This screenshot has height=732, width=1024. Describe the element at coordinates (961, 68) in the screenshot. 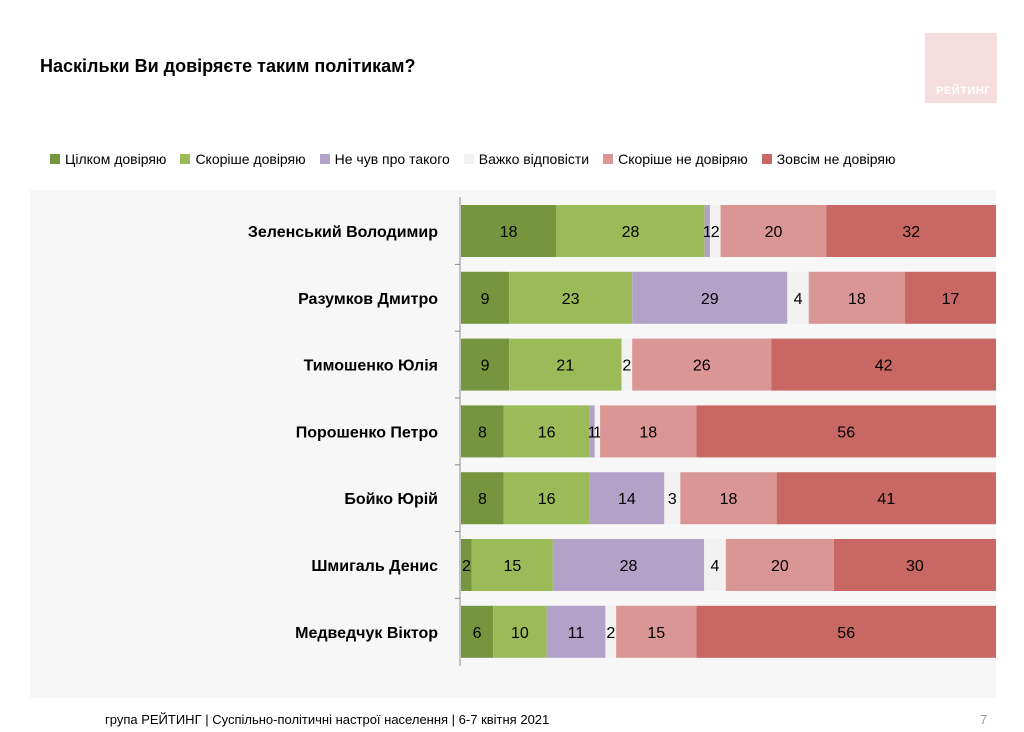

I see `brand-logo: РЕЙТИНГ` at that location.